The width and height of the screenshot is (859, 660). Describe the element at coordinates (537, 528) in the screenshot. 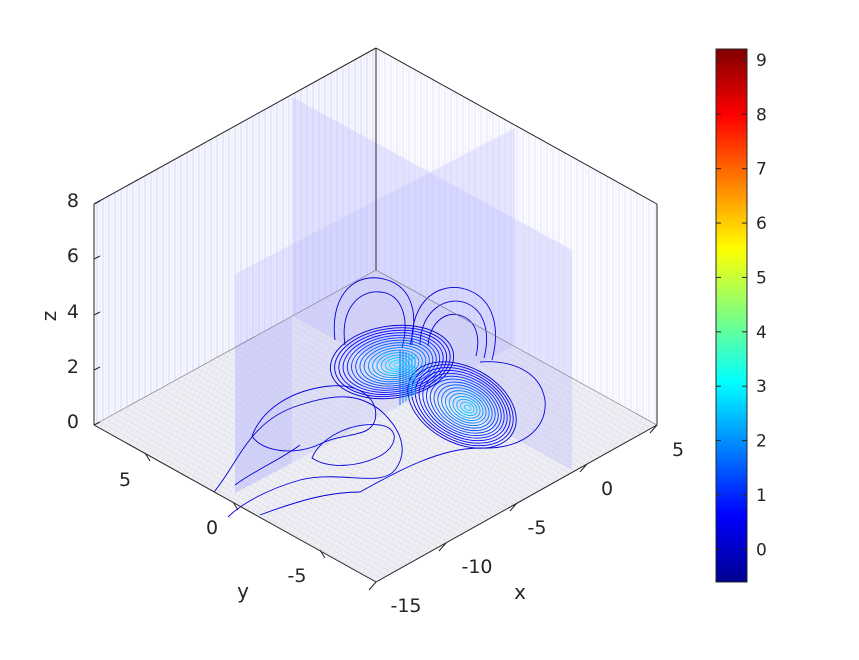

I see `x-tick-label: -5` at that location.